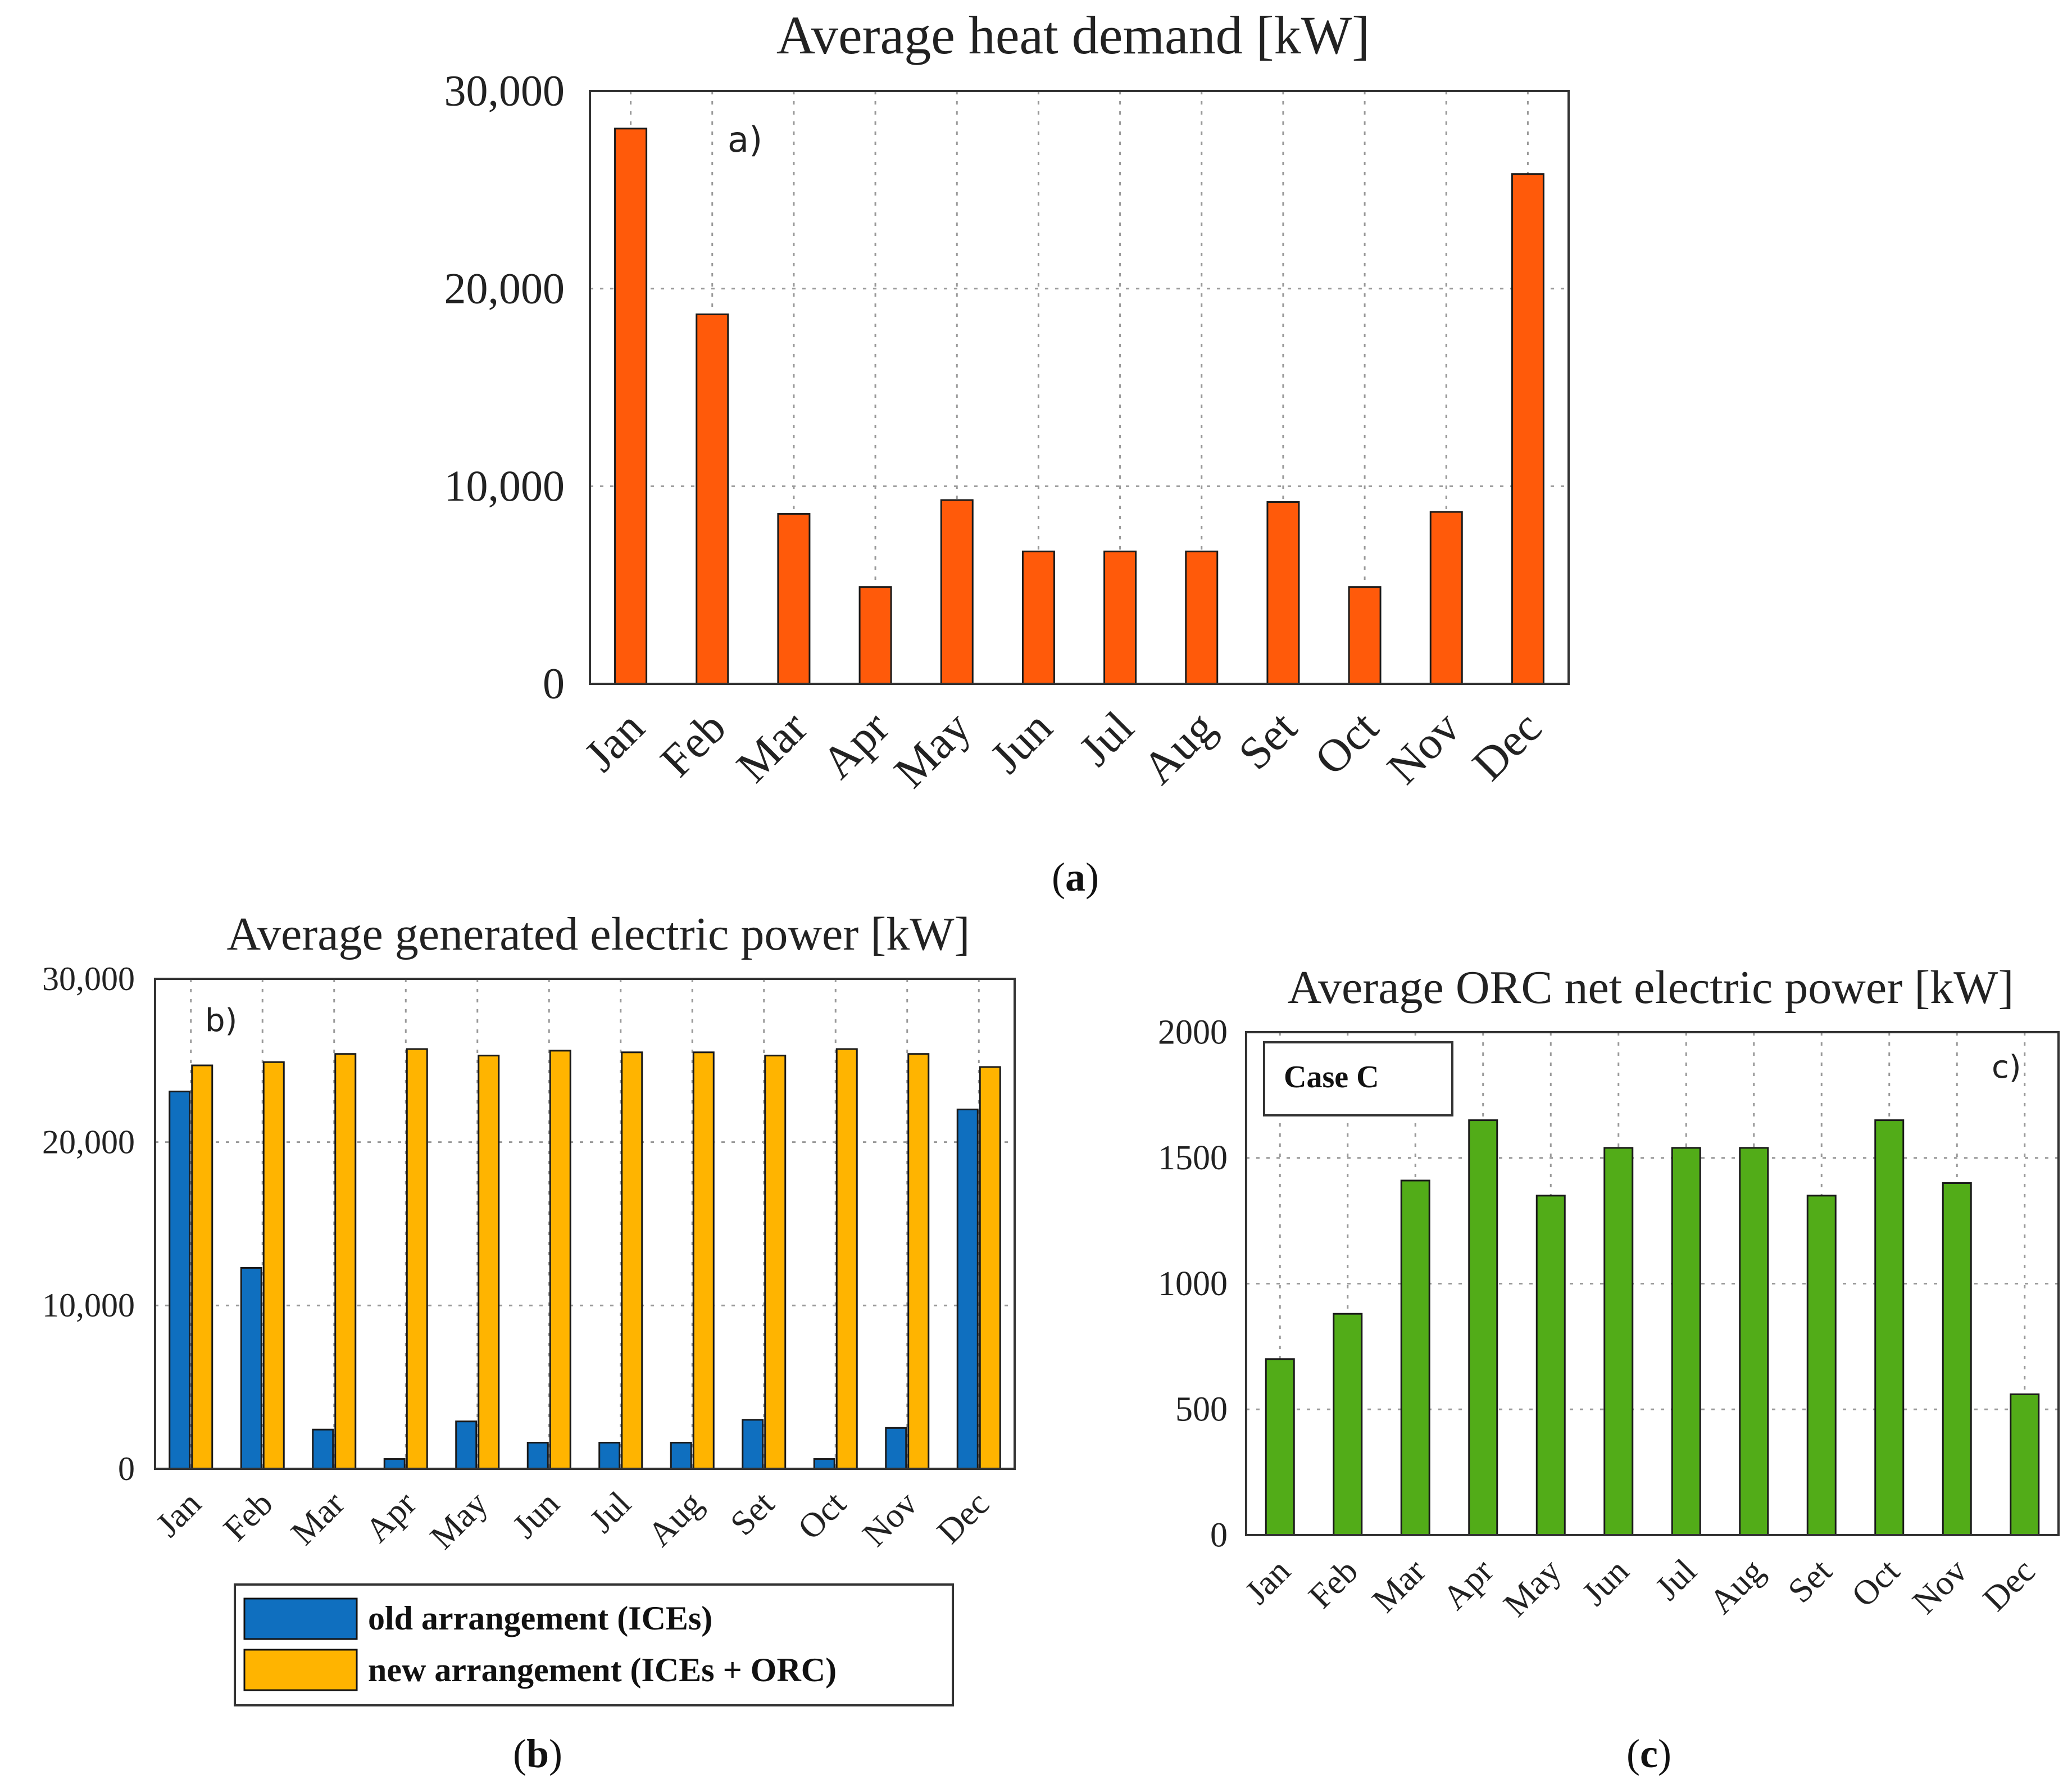 This screenshot has height=1784, width=2072. I want to click on chart-b-bar-new-oct, so click(846, 1259).